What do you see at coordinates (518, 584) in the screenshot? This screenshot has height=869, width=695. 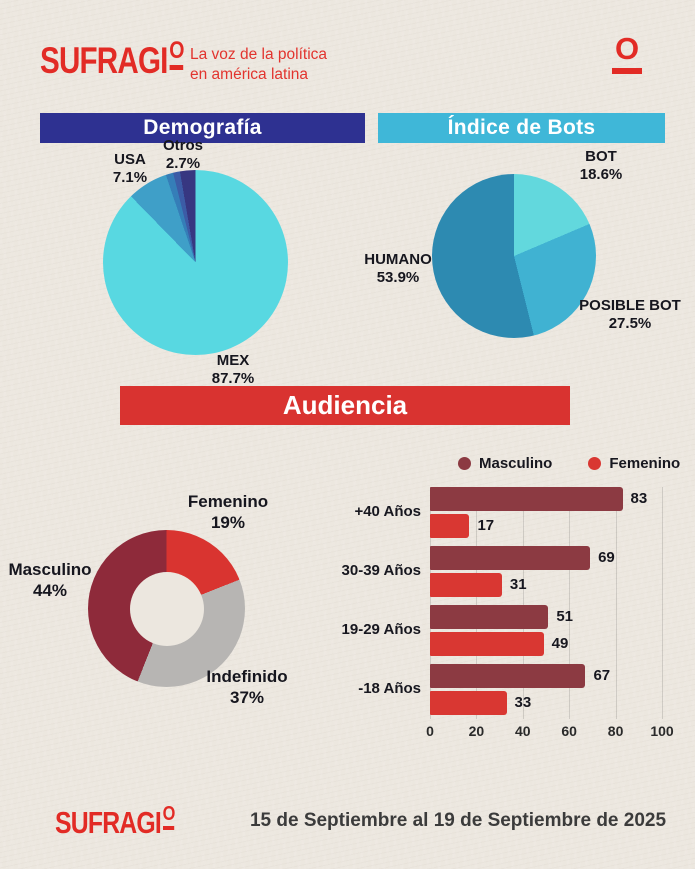 I see `bar-value-label: 31` at bounding box center [518, 584].